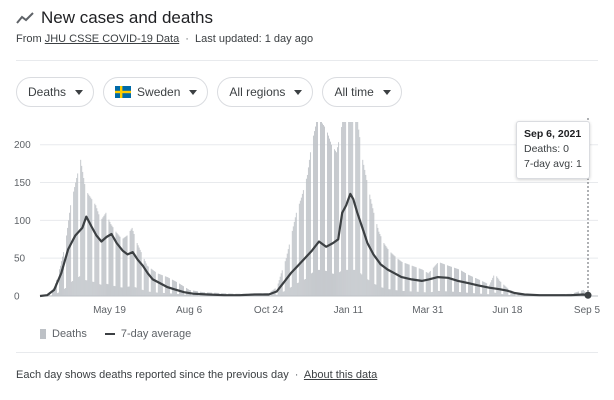 This screenshot has height=400, width=614. I want to click on hover-tooltip: Sep 6, 2021 Deaths: 0 7-day avg: 1, so click(553, 150).